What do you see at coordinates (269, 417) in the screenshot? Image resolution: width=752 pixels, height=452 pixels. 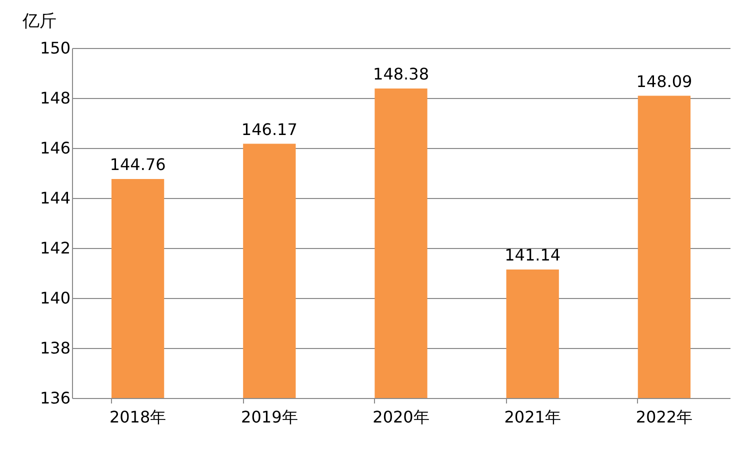 I see `x-tick-label: 2019年` at bounding box center [269, 417].